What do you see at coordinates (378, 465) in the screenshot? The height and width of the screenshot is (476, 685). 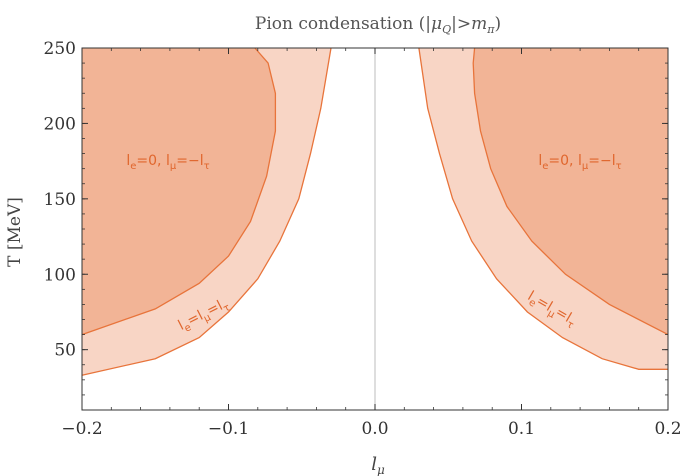 I see `x-axis-label: lμ` at bounding box center [378, 465].